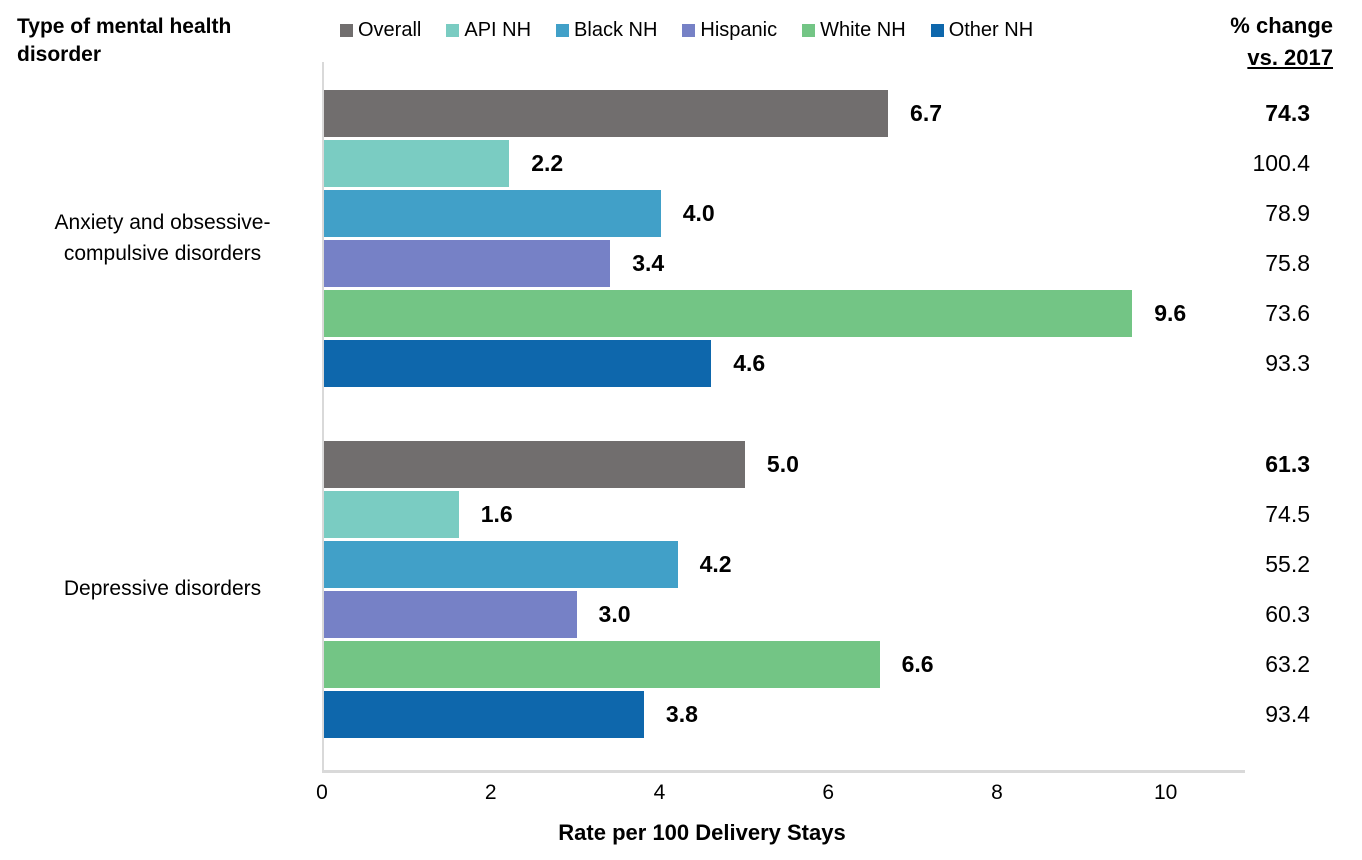  I want to click on pct-change-value: 74.5, so click(1287, 513).